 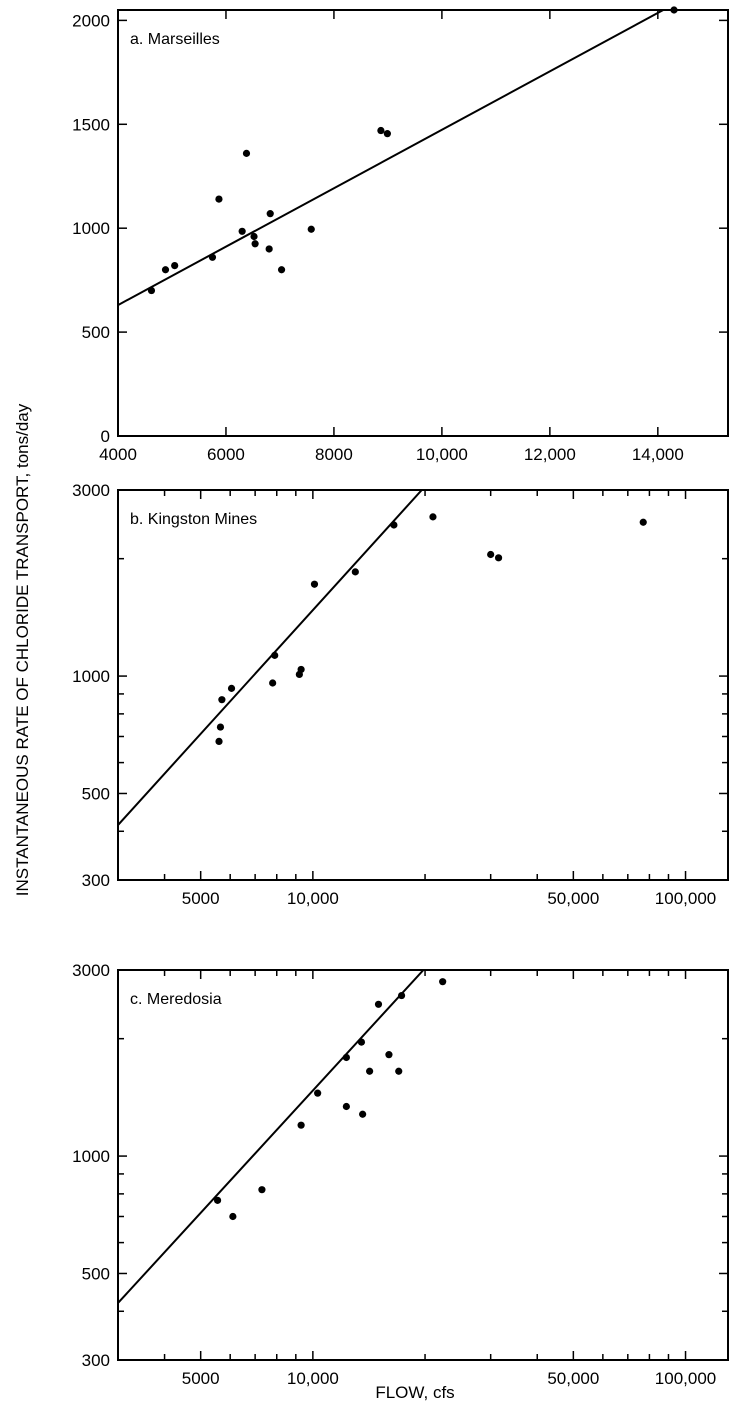 I want to click on panel-title: c. Meredosia, so click(x=176, y=999).